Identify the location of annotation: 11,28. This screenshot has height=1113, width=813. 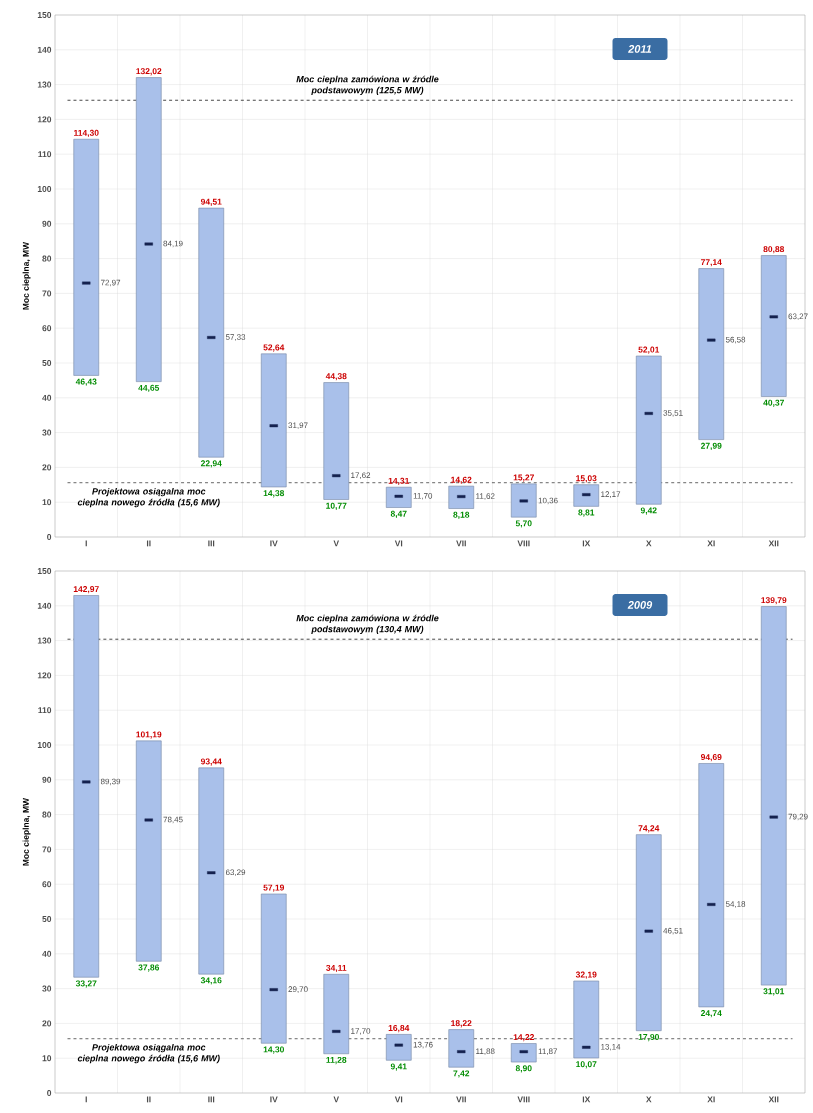
(336, 1060).